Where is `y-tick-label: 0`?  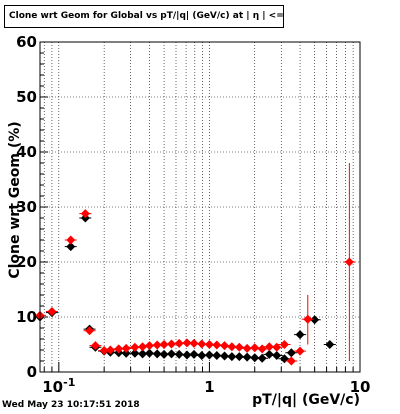
y-tick-label: 0 is located at coordinates (32, 372).